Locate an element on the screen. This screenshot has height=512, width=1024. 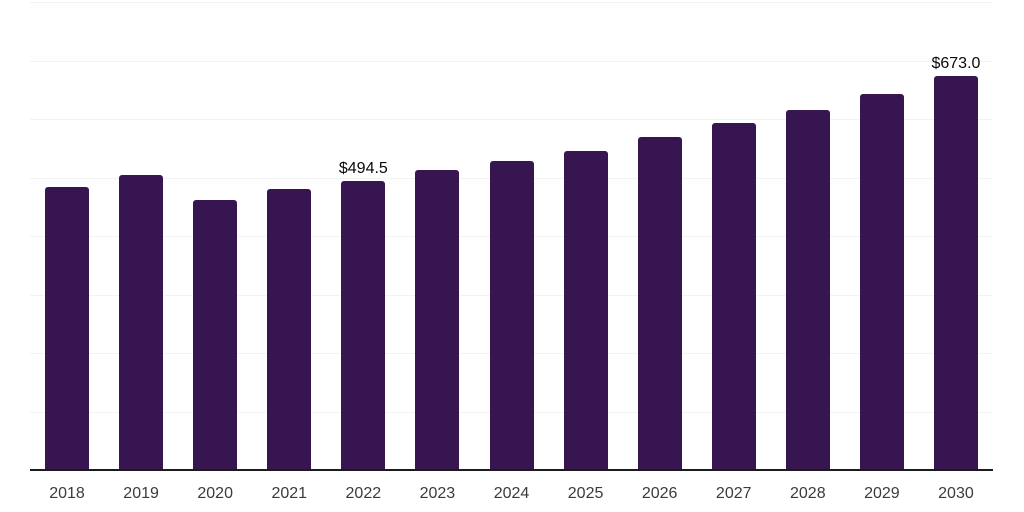
x-axis-label-2024: 2024 is located at coordinates (511, 493).